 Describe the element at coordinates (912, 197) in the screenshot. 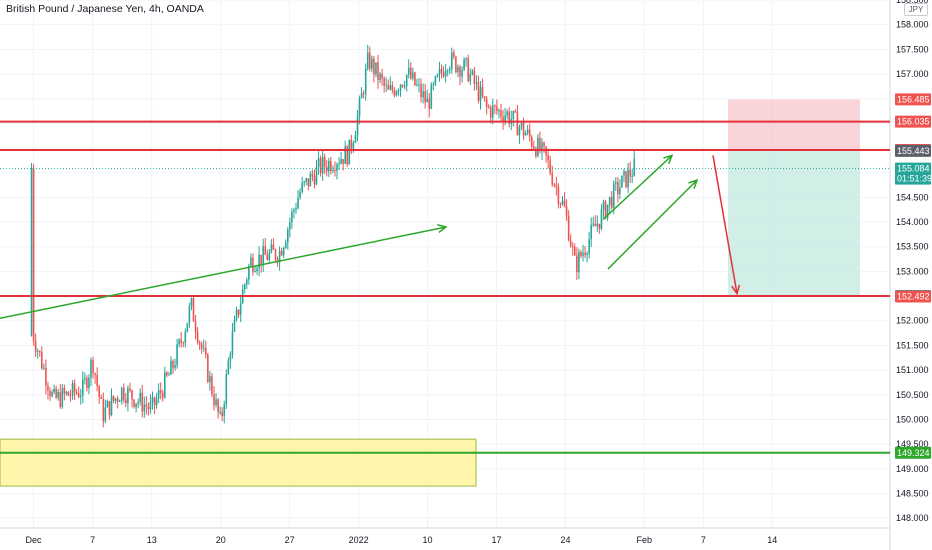

I see `y-tick-label: 154.500` at that location.